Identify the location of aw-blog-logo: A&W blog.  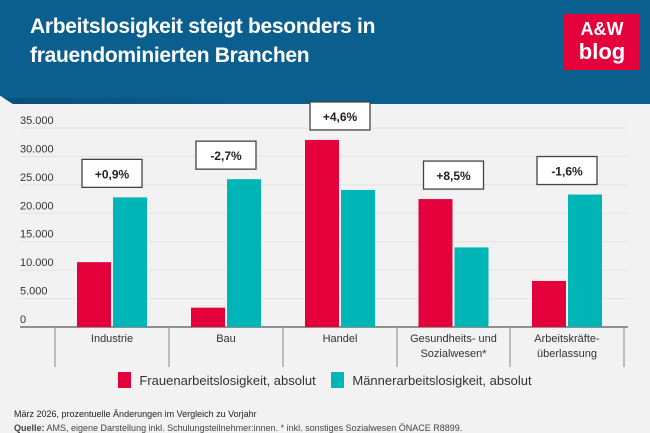
(602, 42).